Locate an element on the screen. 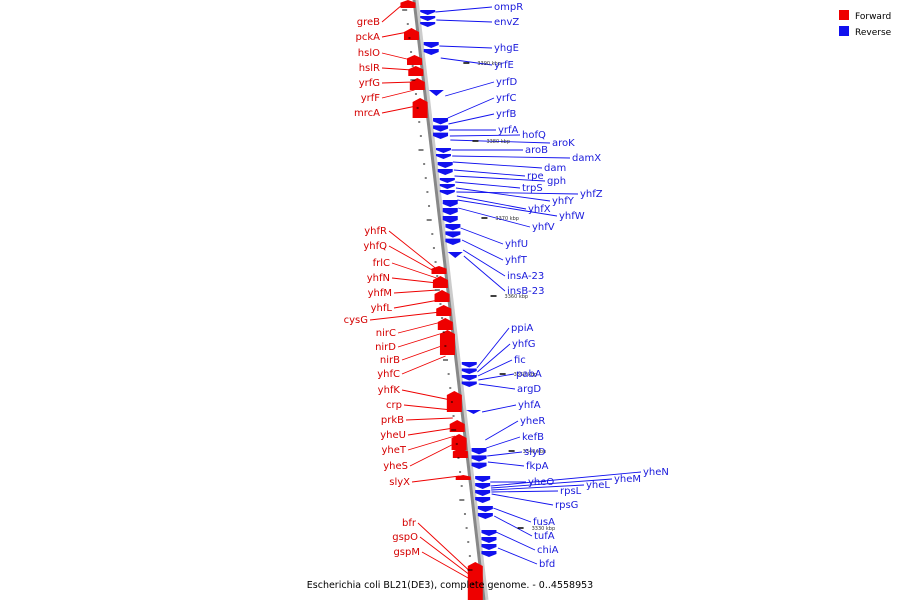 Image resolution: width=900 pixels, height=600 pixels. tick-label: 3360 kbp is located at coordinates (517, 297).